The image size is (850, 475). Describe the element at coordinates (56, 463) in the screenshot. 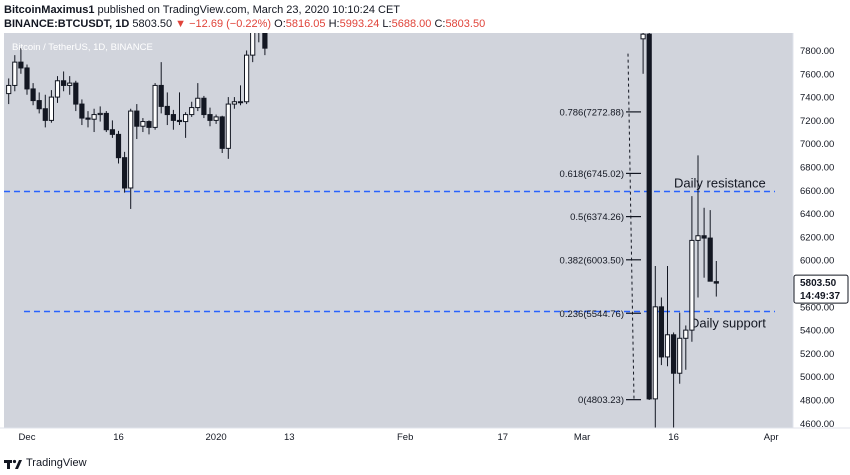

I see `tradingview-brand: TradingView` at that location.